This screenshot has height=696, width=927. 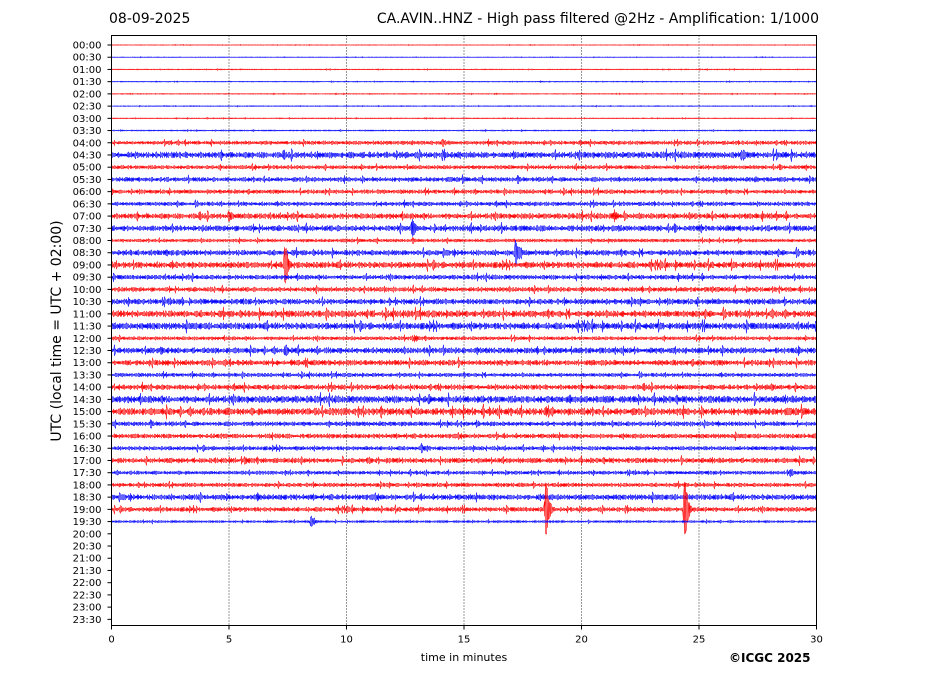 What do you see at coordinates (464, 94) in the screenshot?
I see `trace-02:00` at bounding box center [464, 94].